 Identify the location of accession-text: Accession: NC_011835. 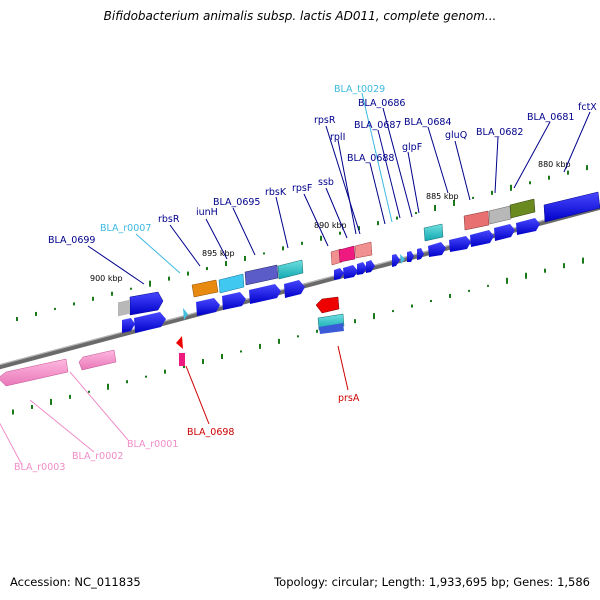
(75, 582).